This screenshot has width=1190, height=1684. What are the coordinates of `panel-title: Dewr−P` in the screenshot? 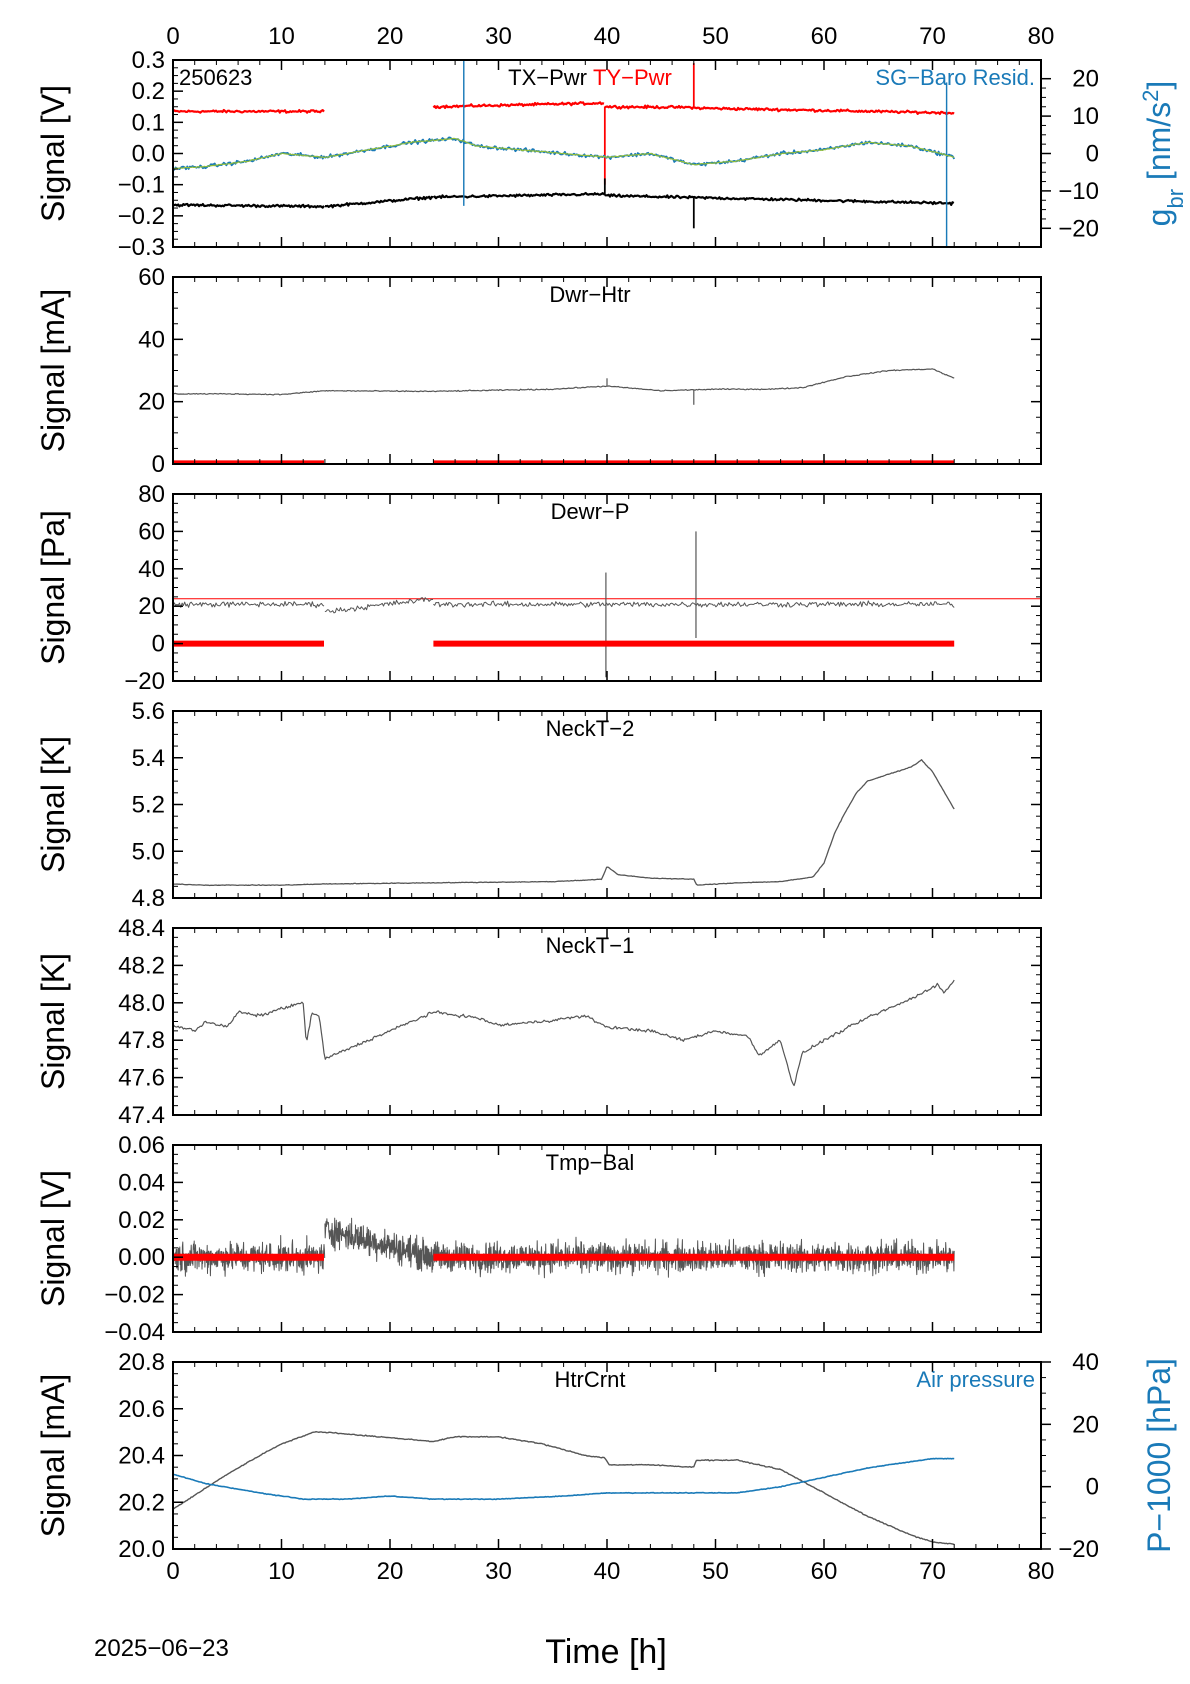 It's located at (590, 511).